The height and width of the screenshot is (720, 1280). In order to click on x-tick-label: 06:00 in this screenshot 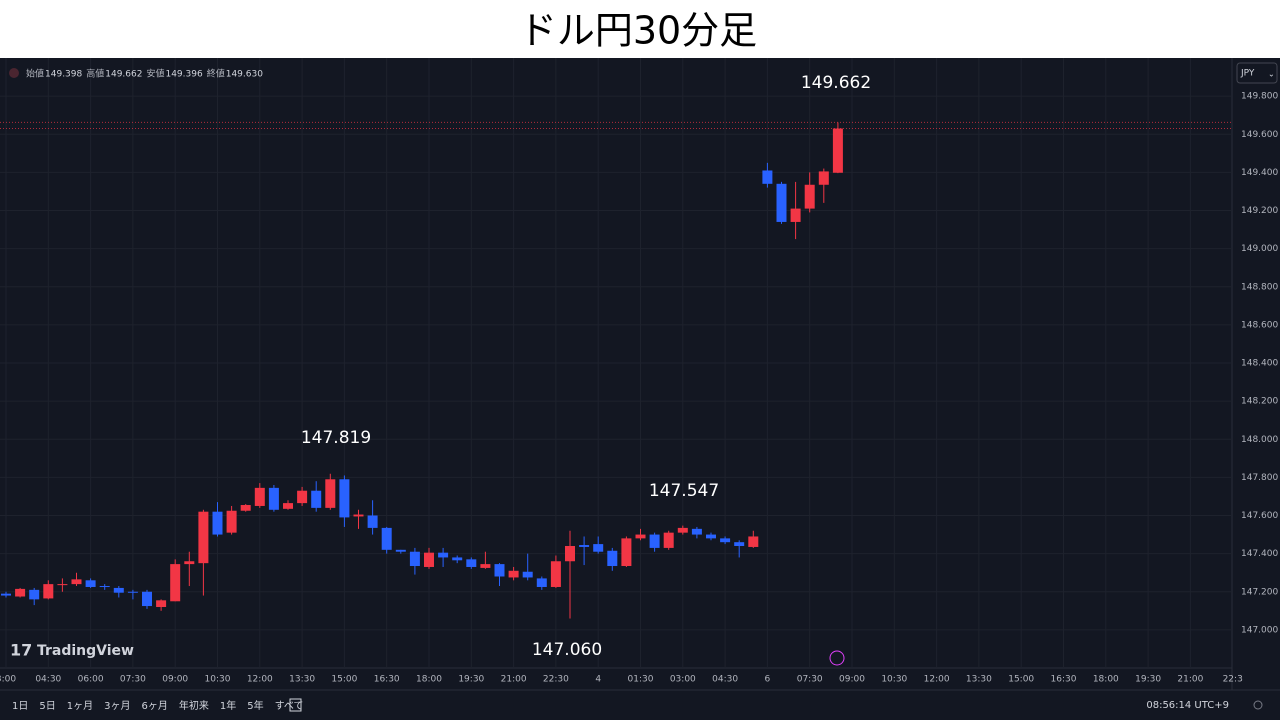, I will do `click(91, 680)`.